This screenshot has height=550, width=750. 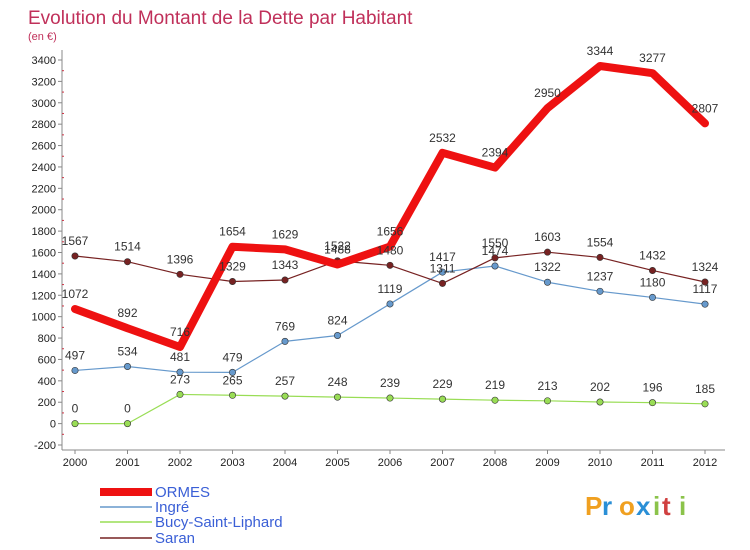 I want to click on data-label: 481, so click(x=180, y=357).